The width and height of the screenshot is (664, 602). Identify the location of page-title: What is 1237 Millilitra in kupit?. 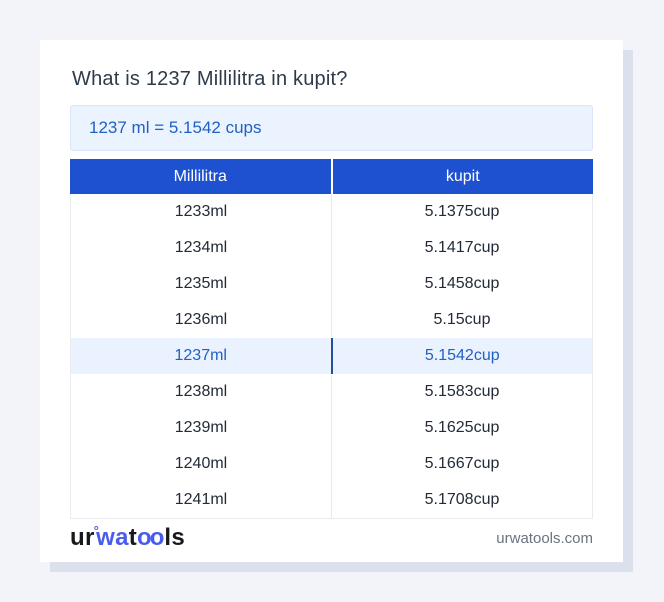
(210, 79).